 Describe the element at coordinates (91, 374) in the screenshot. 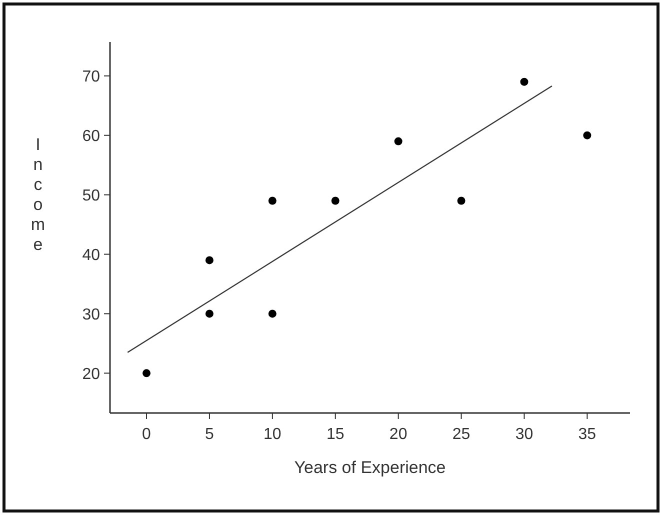

I see `y-tick-label: 20` at that location.